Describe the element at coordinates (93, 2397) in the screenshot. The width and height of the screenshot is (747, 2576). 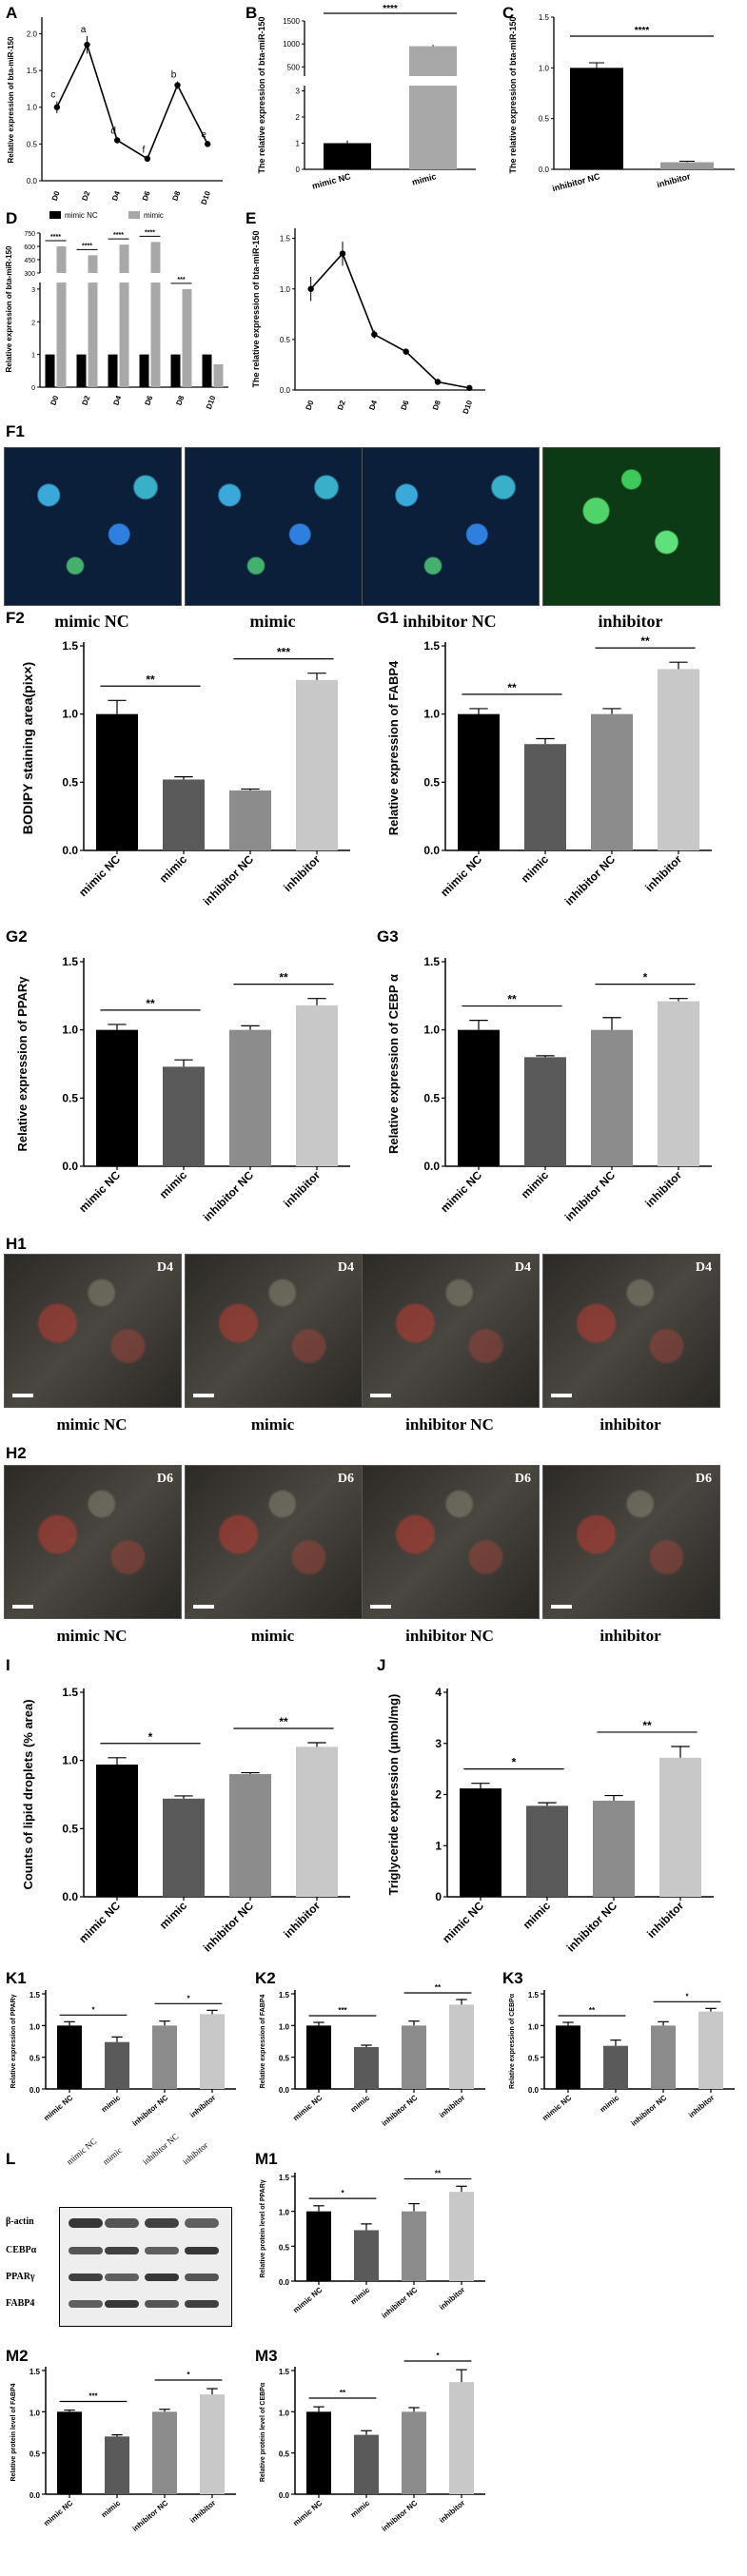
I see `significance-mark: ***` at that location.